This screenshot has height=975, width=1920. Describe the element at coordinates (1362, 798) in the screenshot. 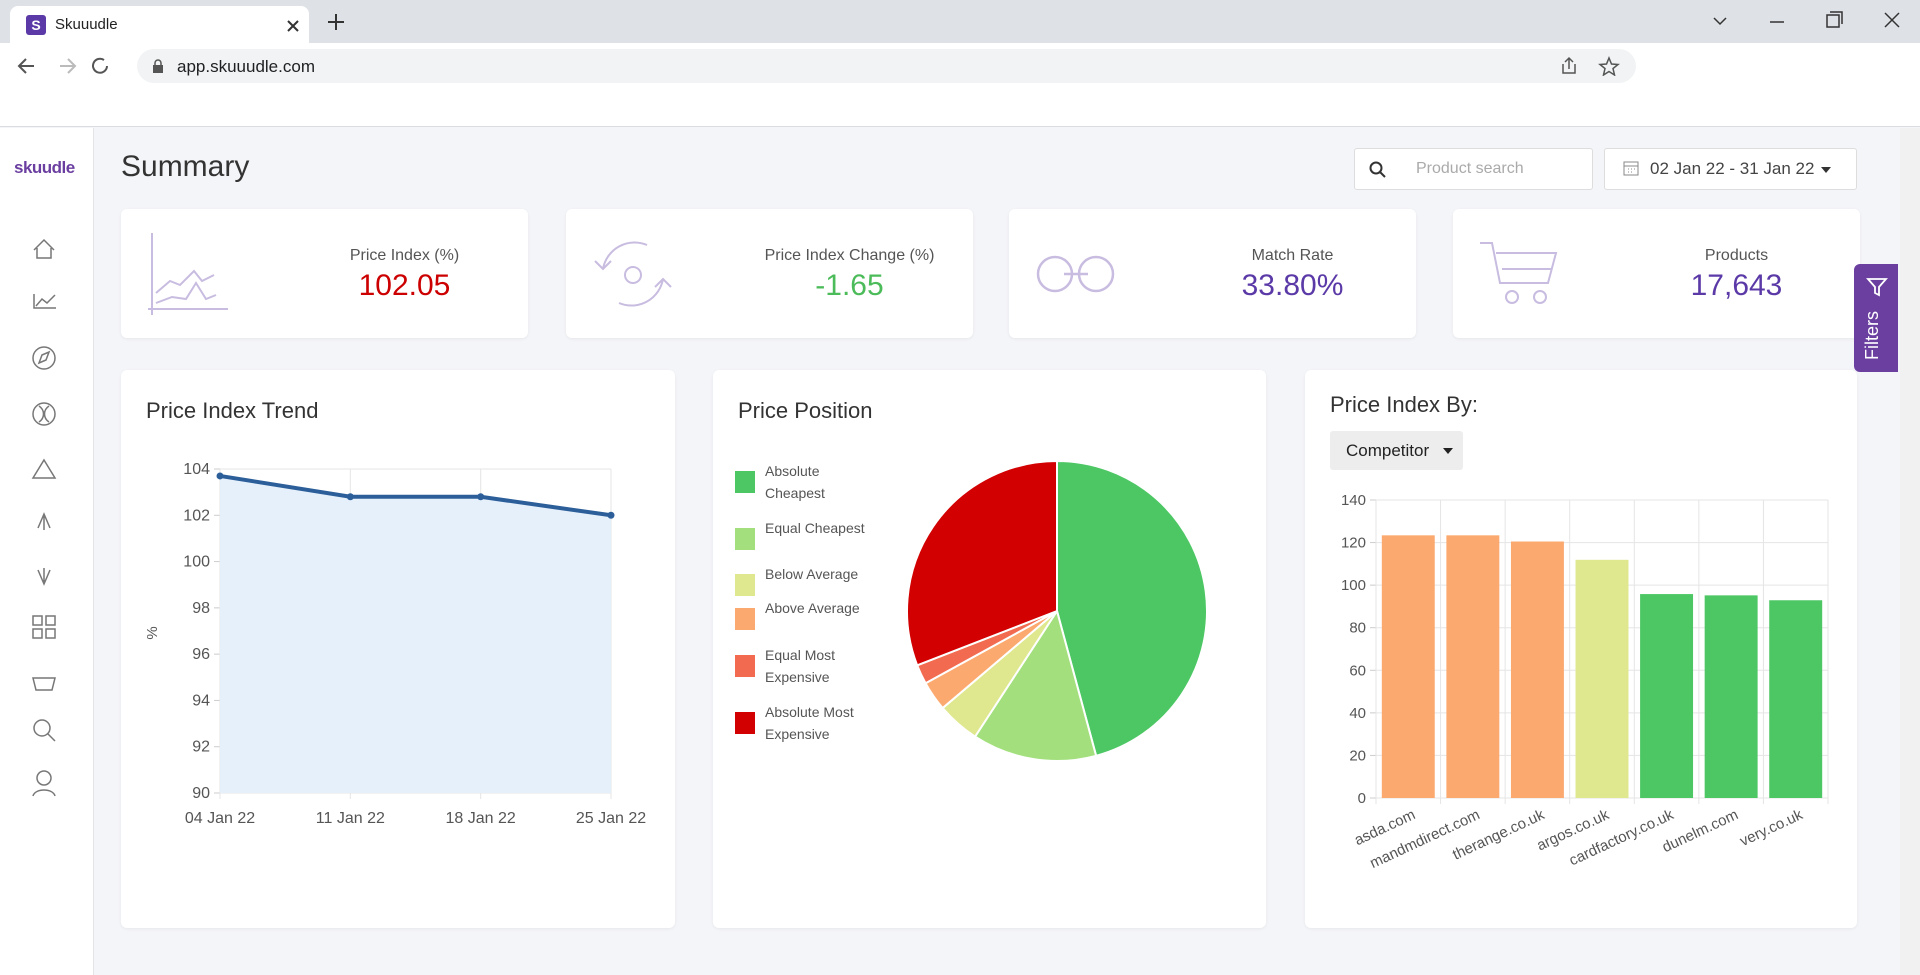

I see `y-tick-label: 0` at that location.